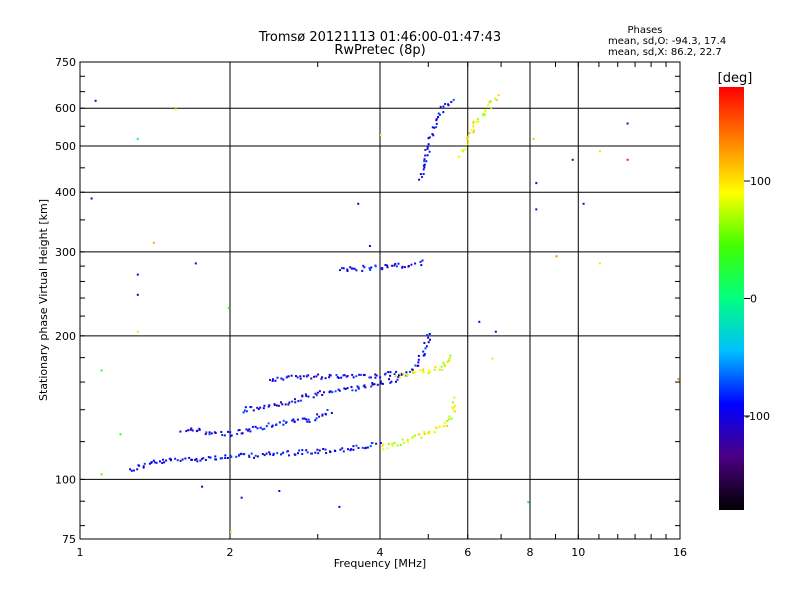  I want to click on colorbar: [deg] 100 0 -100, so click(744, 290).